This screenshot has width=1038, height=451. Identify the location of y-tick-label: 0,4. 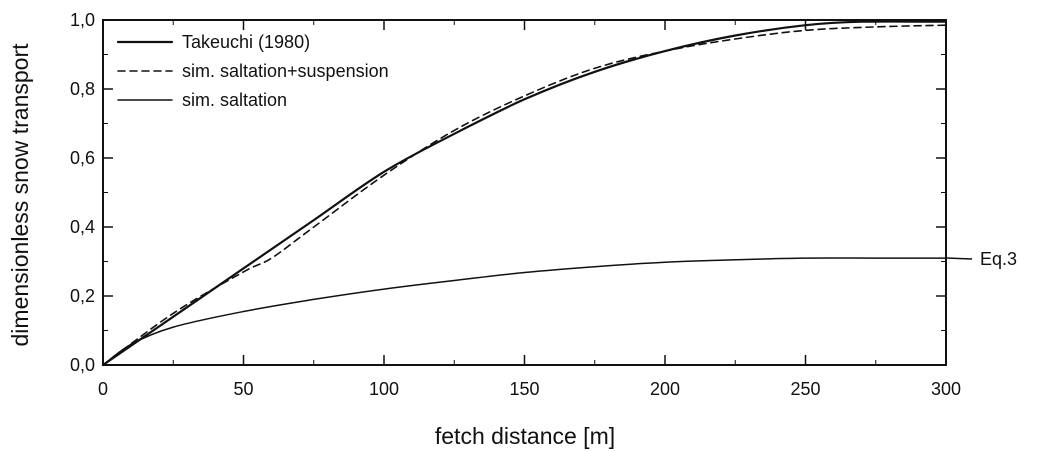
(82, 227).